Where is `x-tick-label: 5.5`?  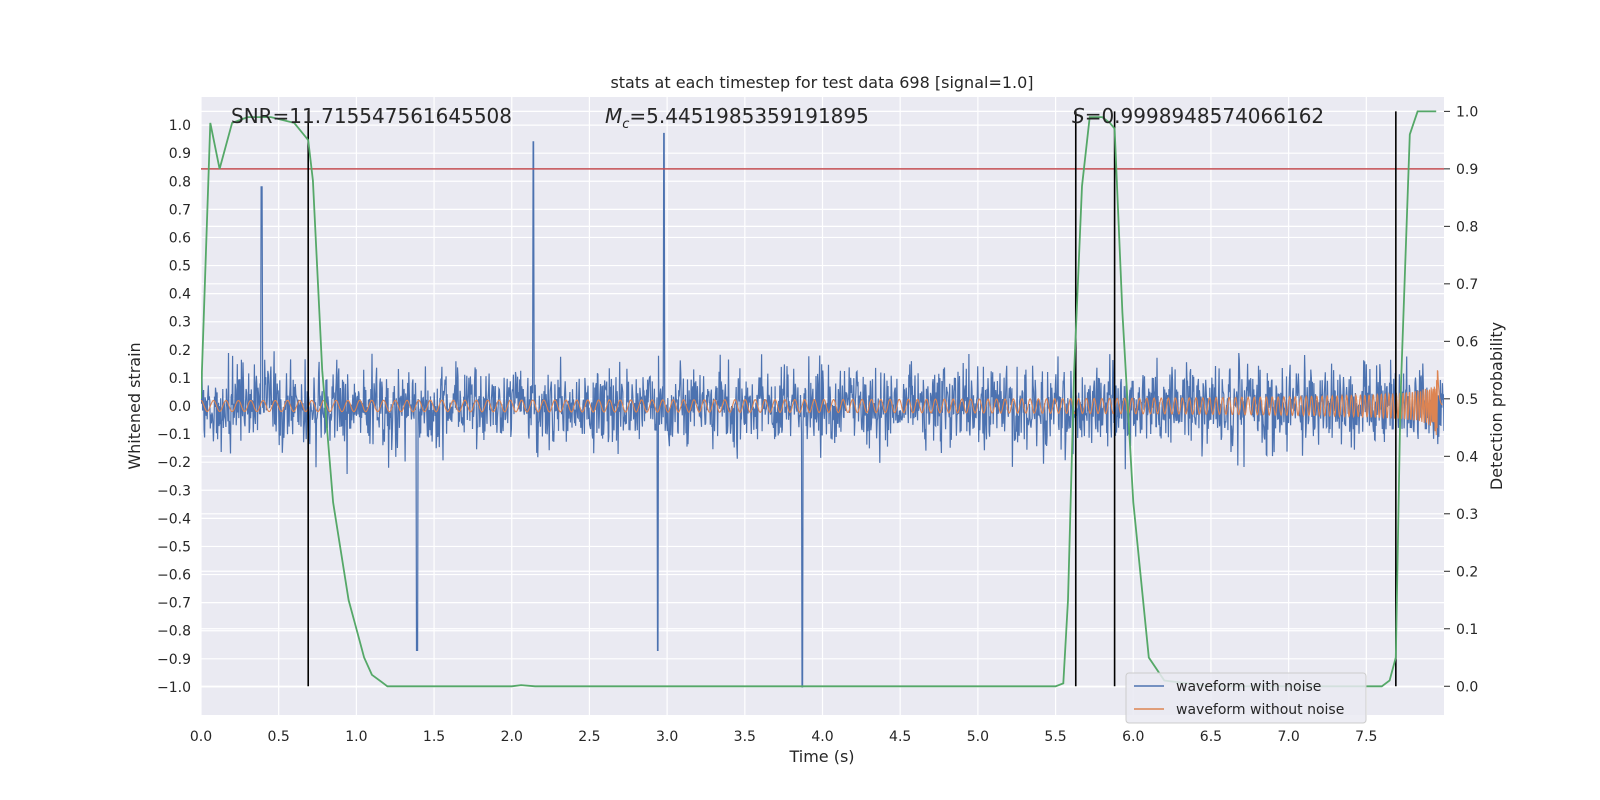
x-tick-label: 5.5 is located at coordinates (1055, 737).